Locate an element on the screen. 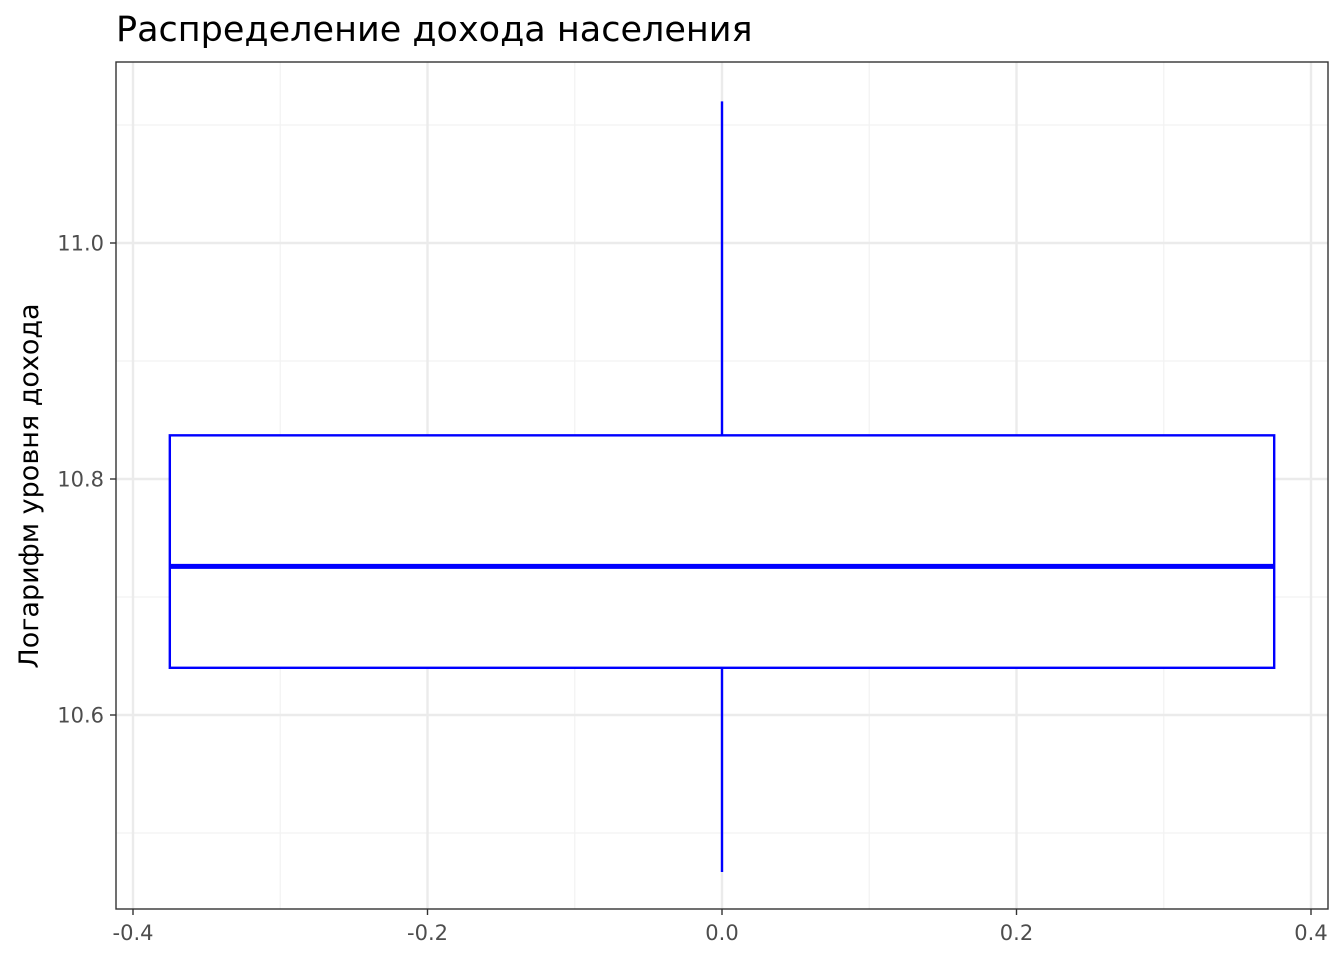  x-tick-label: 0.2 is located at coordinates (1016, 933).